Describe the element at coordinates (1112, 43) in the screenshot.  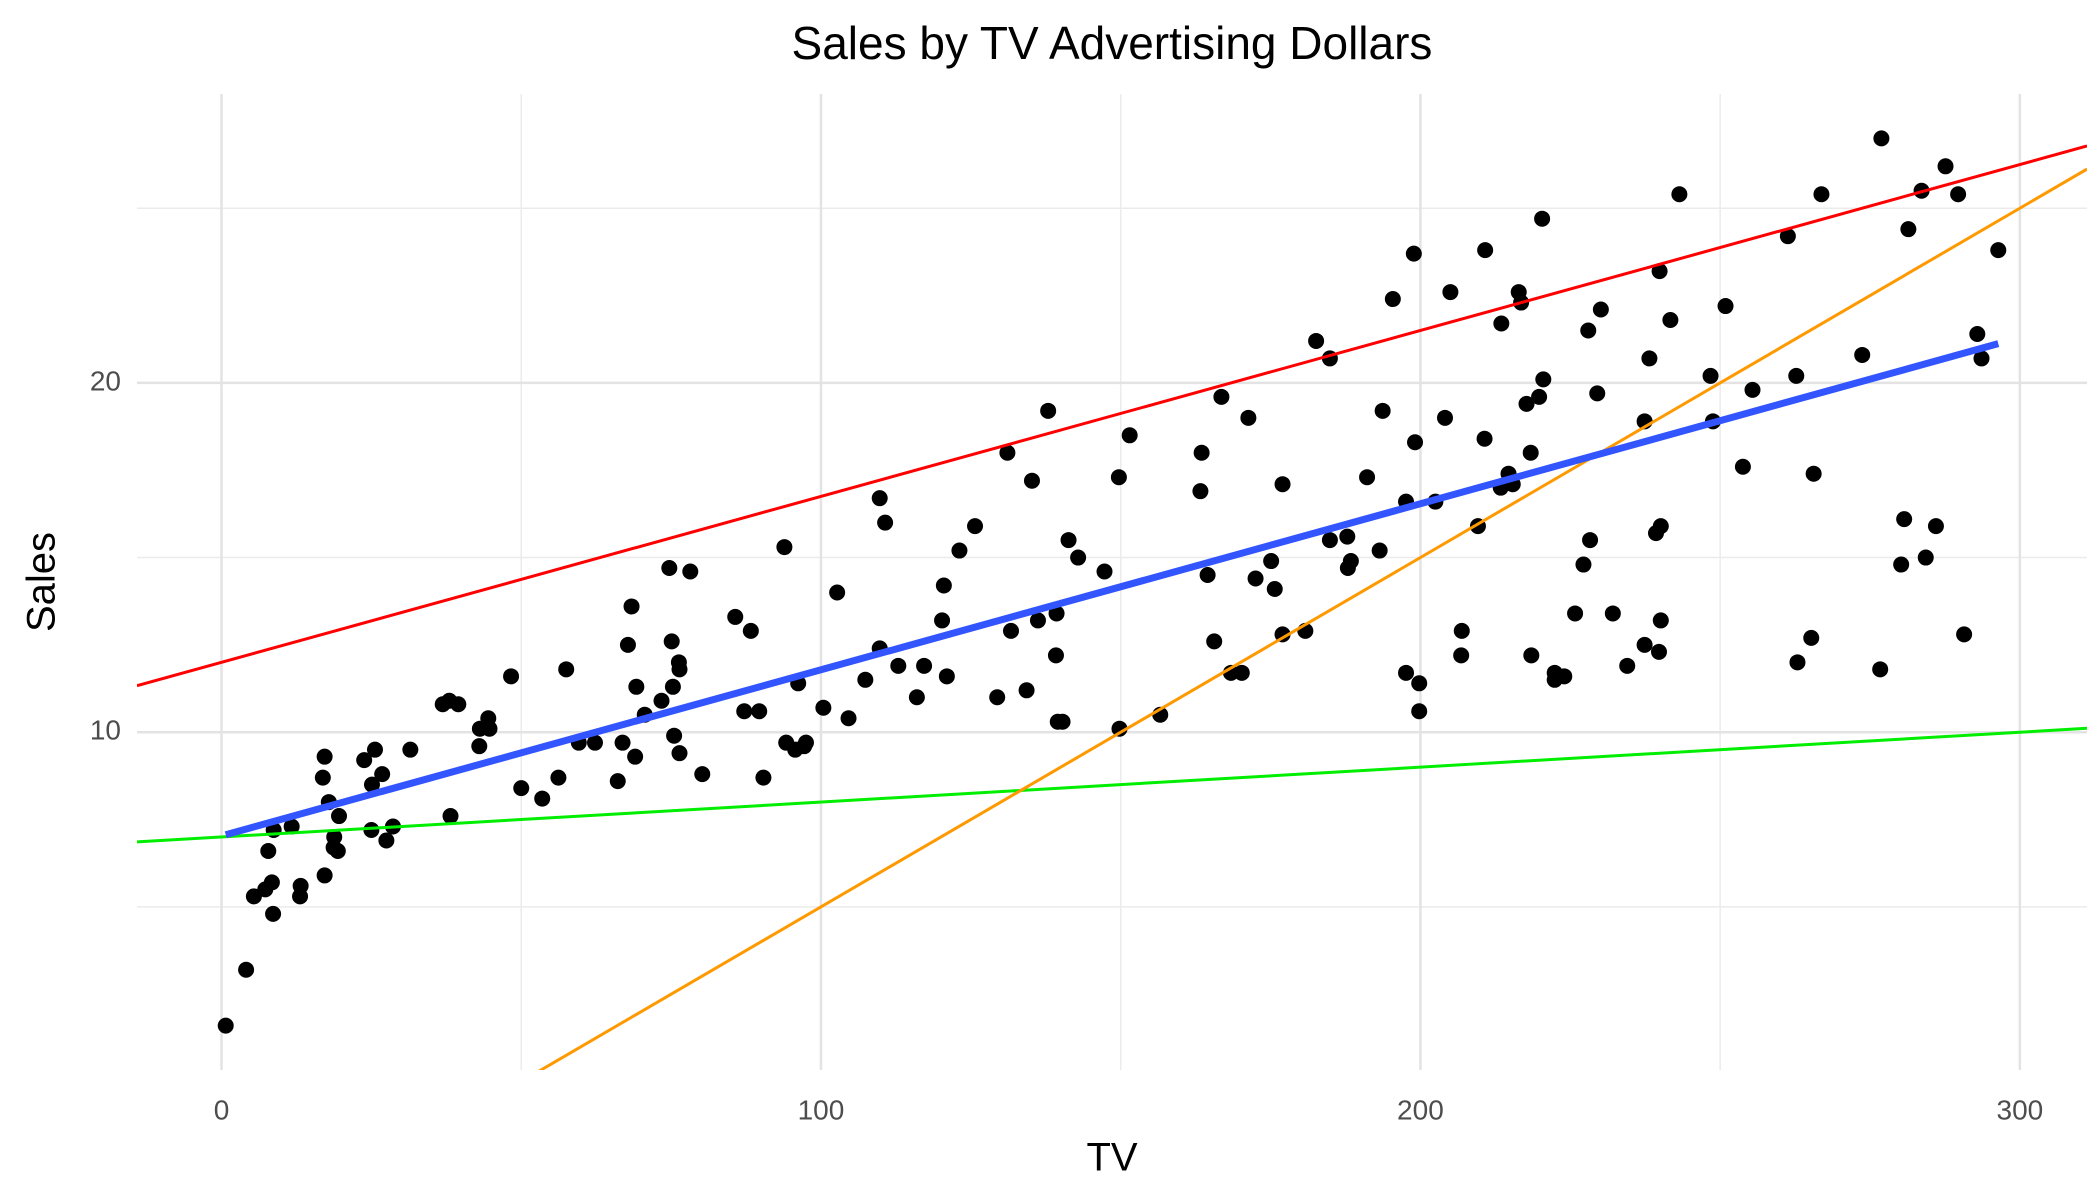
I see `chart-title: Sales by TV Advertising Dollars` at that location.